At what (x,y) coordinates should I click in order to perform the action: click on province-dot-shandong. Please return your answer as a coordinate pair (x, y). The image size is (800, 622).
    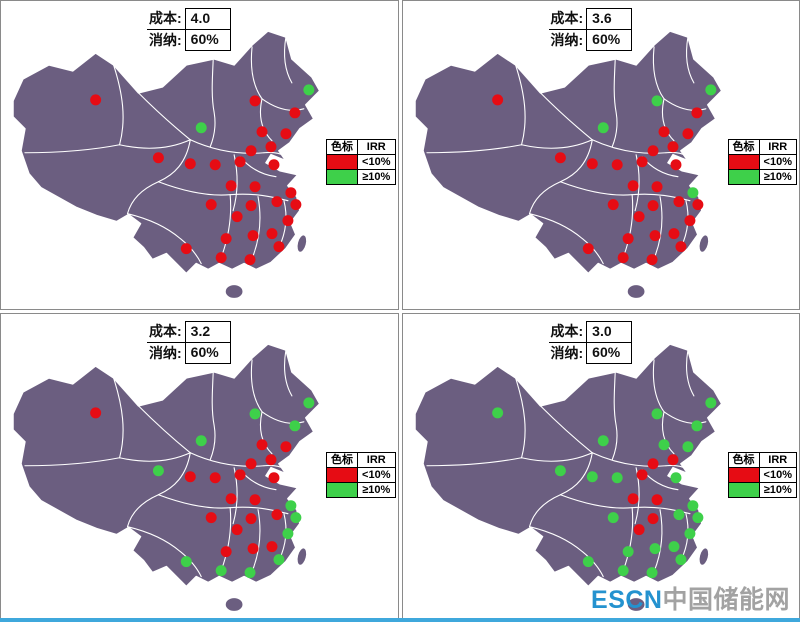
    Looking at the image, I should click on (675, 165).